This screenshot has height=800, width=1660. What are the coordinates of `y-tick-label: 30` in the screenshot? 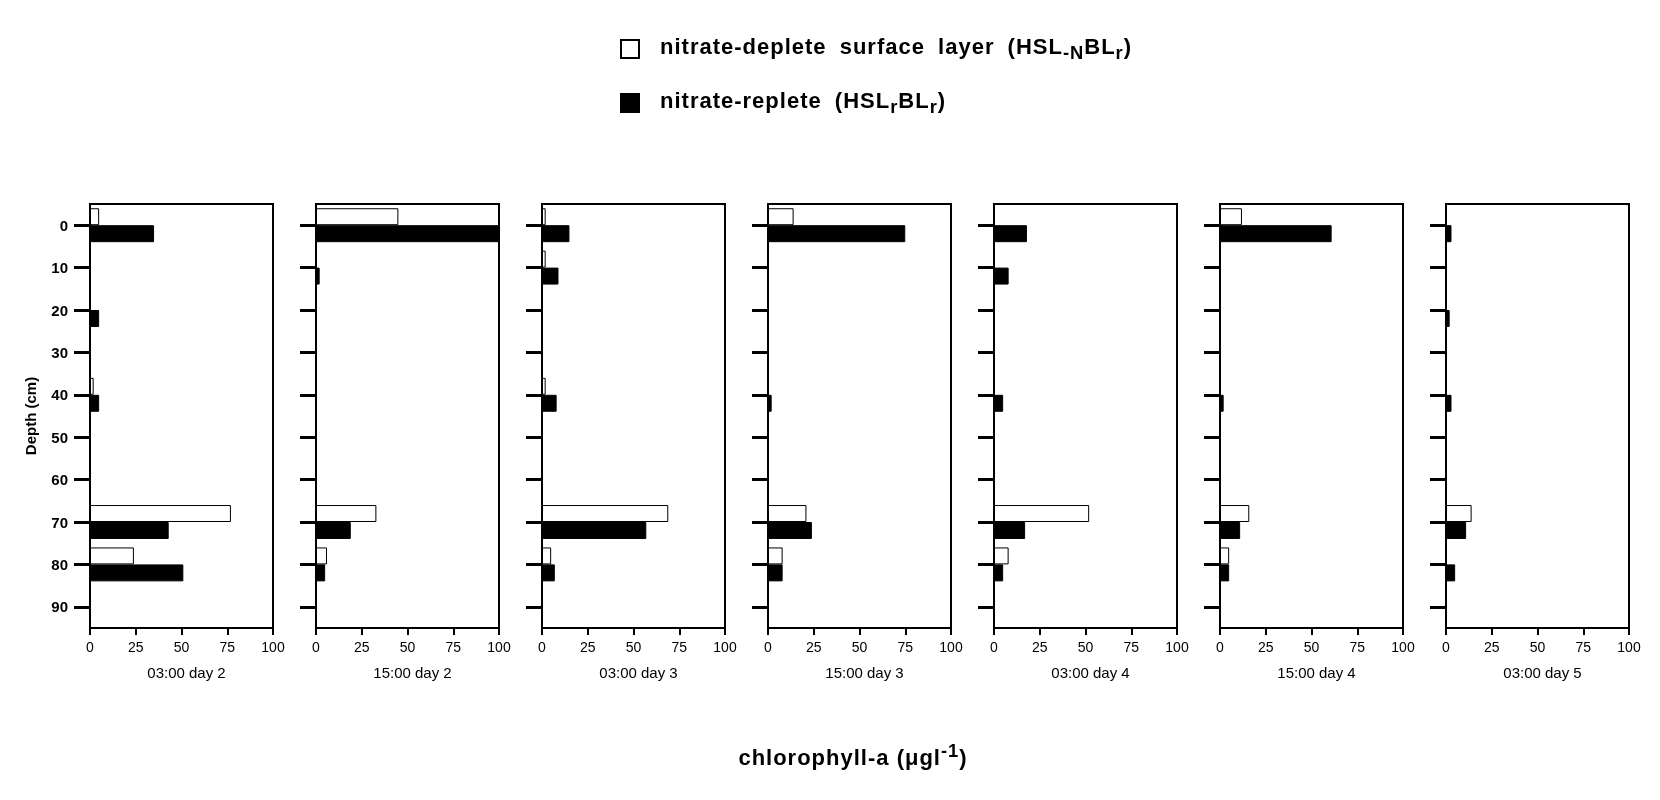 It's located at (59, 352).